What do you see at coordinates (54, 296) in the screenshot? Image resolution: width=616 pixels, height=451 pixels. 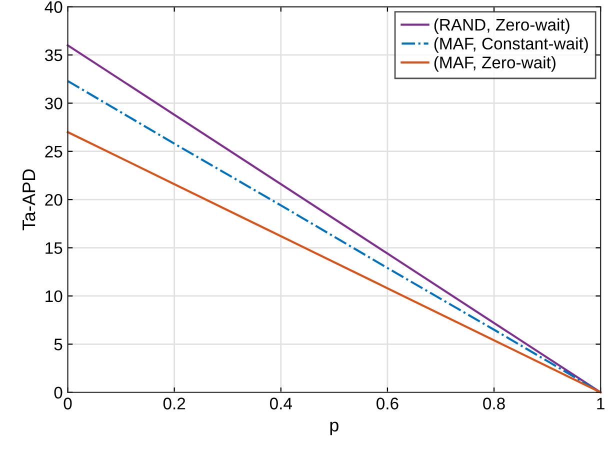 I see `y-tick-label: 10` at bounding box center [54, 296].